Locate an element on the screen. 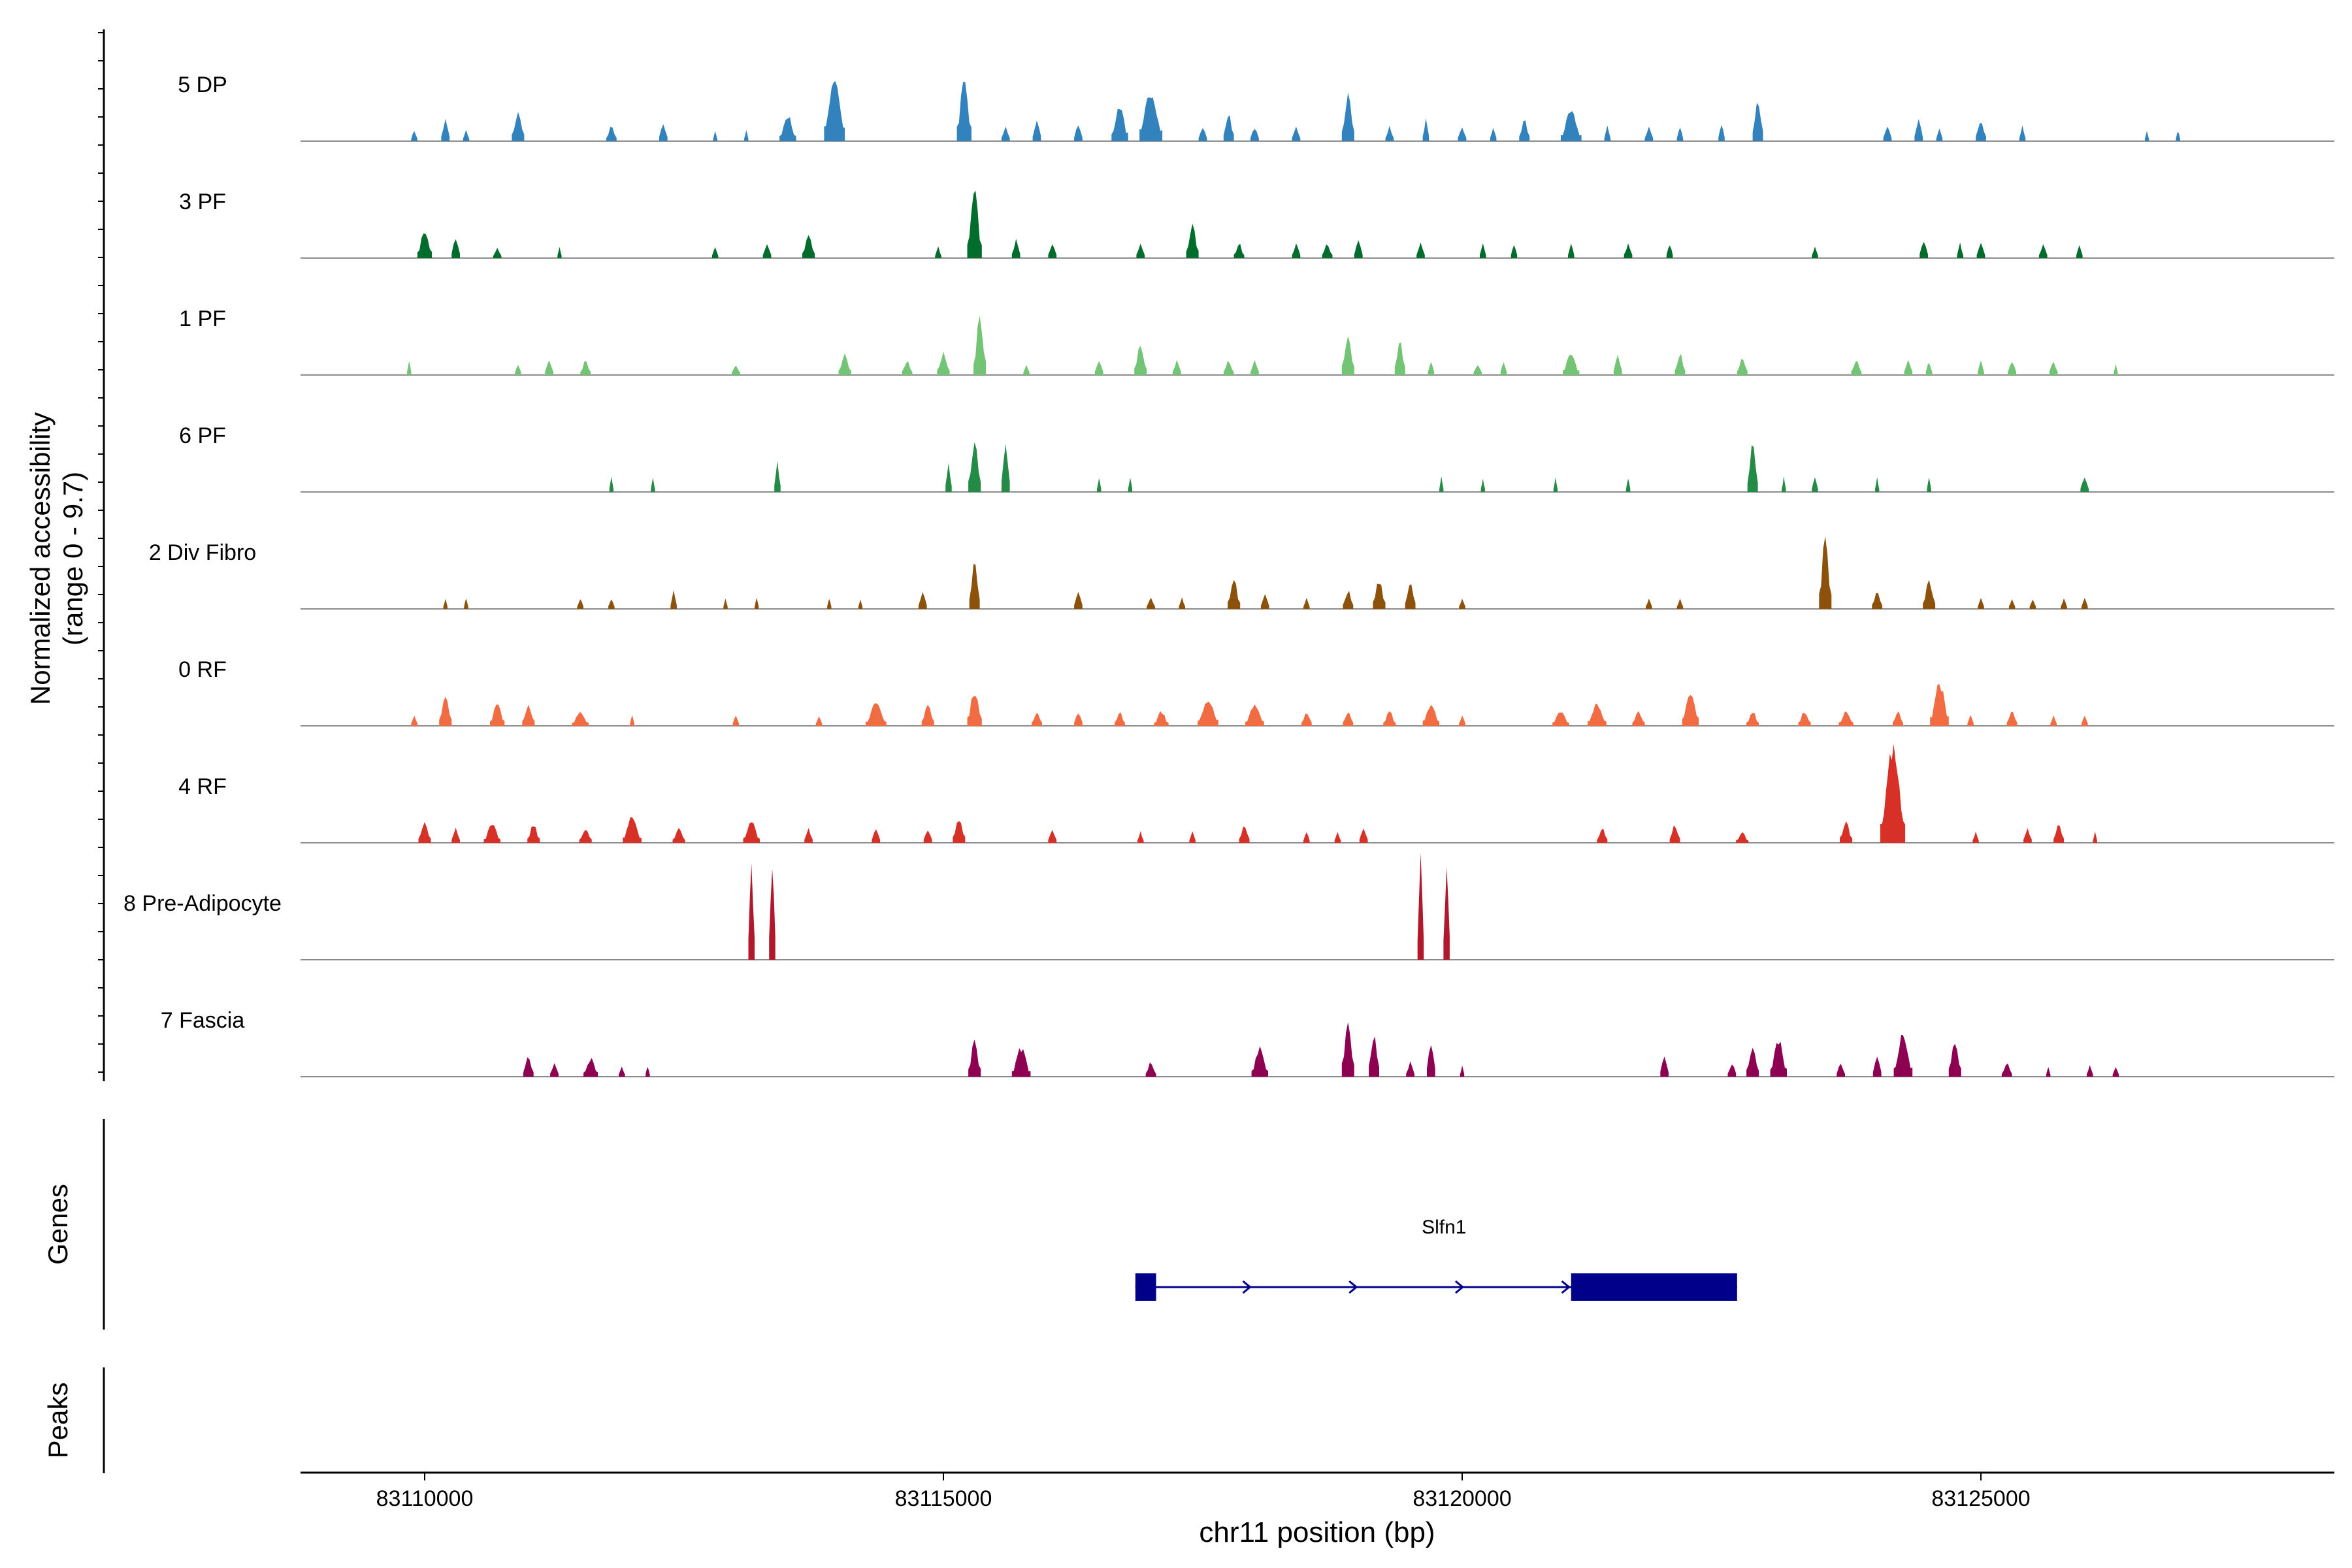 This screenshot has height=1568, width=2352. strand-arrow is located at coordinates (1247, 1287).